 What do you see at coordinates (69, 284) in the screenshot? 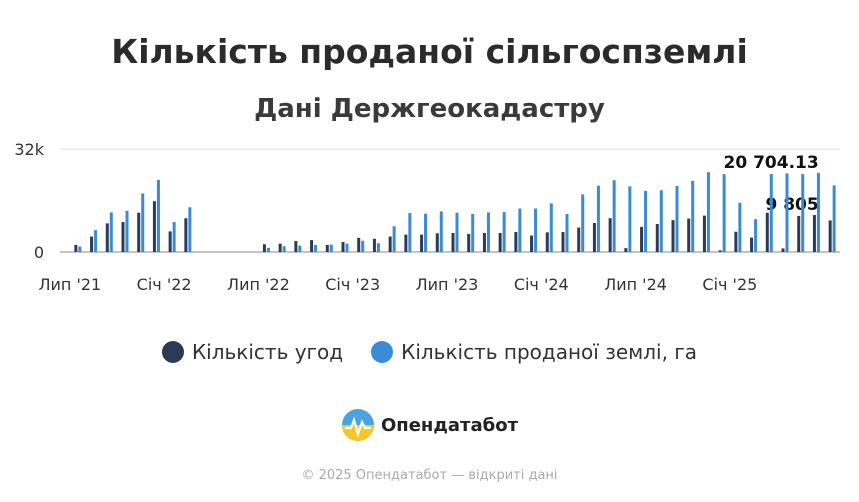
I see `x-tick-label: Лип '21` at bounding box center [69, 284].